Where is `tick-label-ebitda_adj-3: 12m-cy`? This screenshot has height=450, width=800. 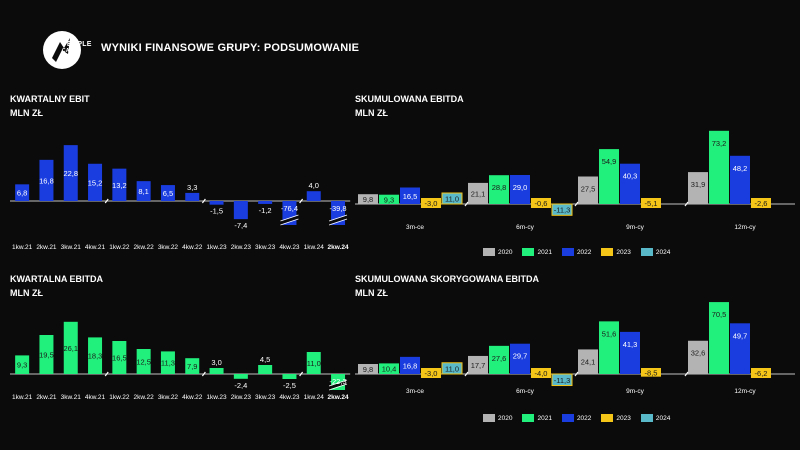
tick-label-ebitda_adj-3: 12m-cy is located at coordinates (745, 391).